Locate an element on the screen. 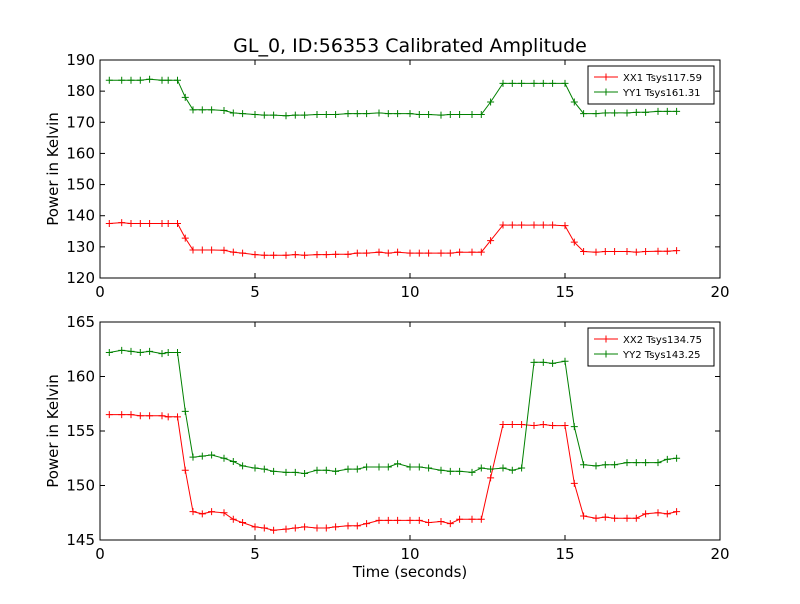 This screenshot has height=604, width=800. top-legend-label-1: YY1 Tsys161.31 is located at coordinates (661, 93).